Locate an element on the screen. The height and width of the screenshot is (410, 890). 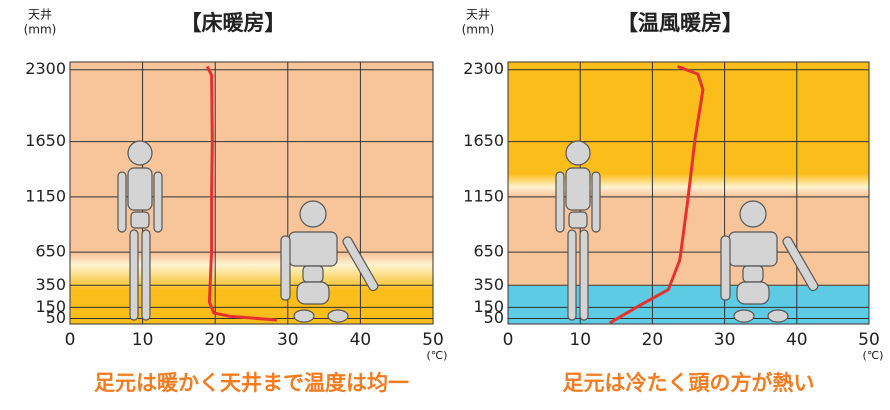
caption: 足元は冷たく頭の方が熱い is located at coordinates (689, 383).